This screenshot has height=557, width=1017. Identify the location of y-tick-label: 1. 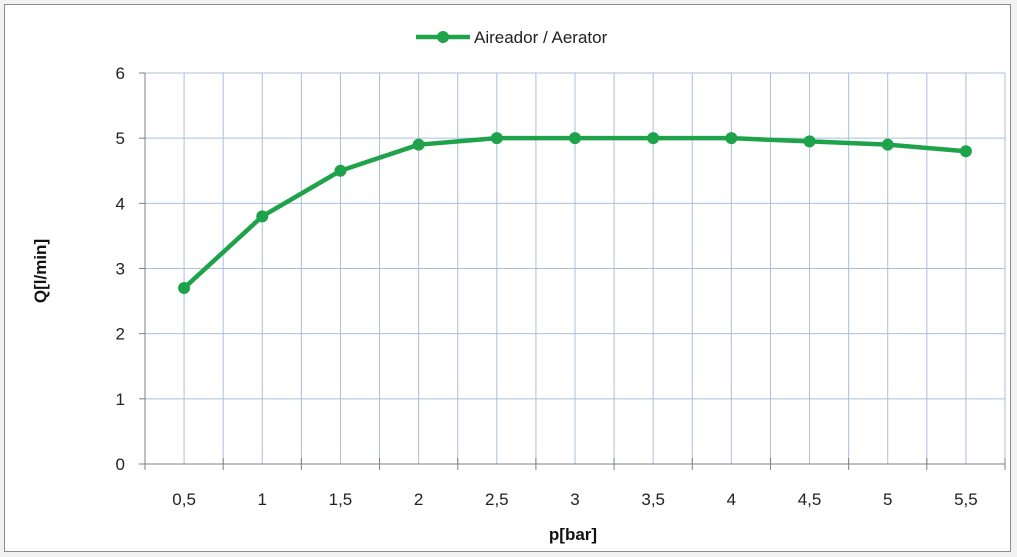
(120, 399).